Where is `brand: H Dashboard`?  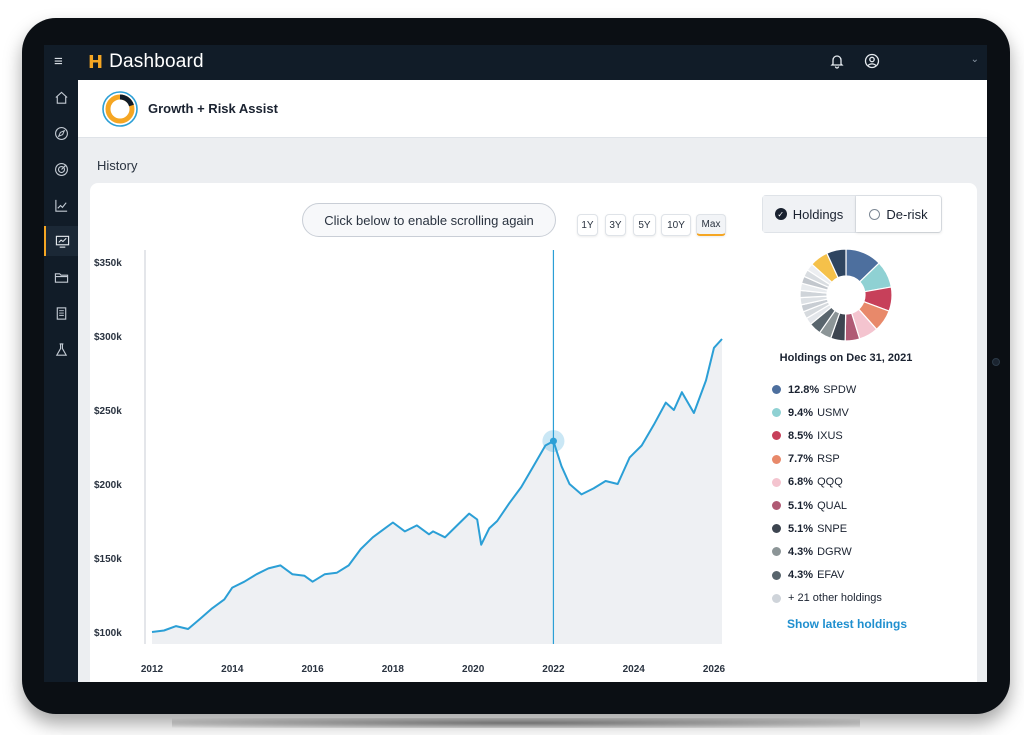
brand: H Dashboard is located at coordinates (146, 62).